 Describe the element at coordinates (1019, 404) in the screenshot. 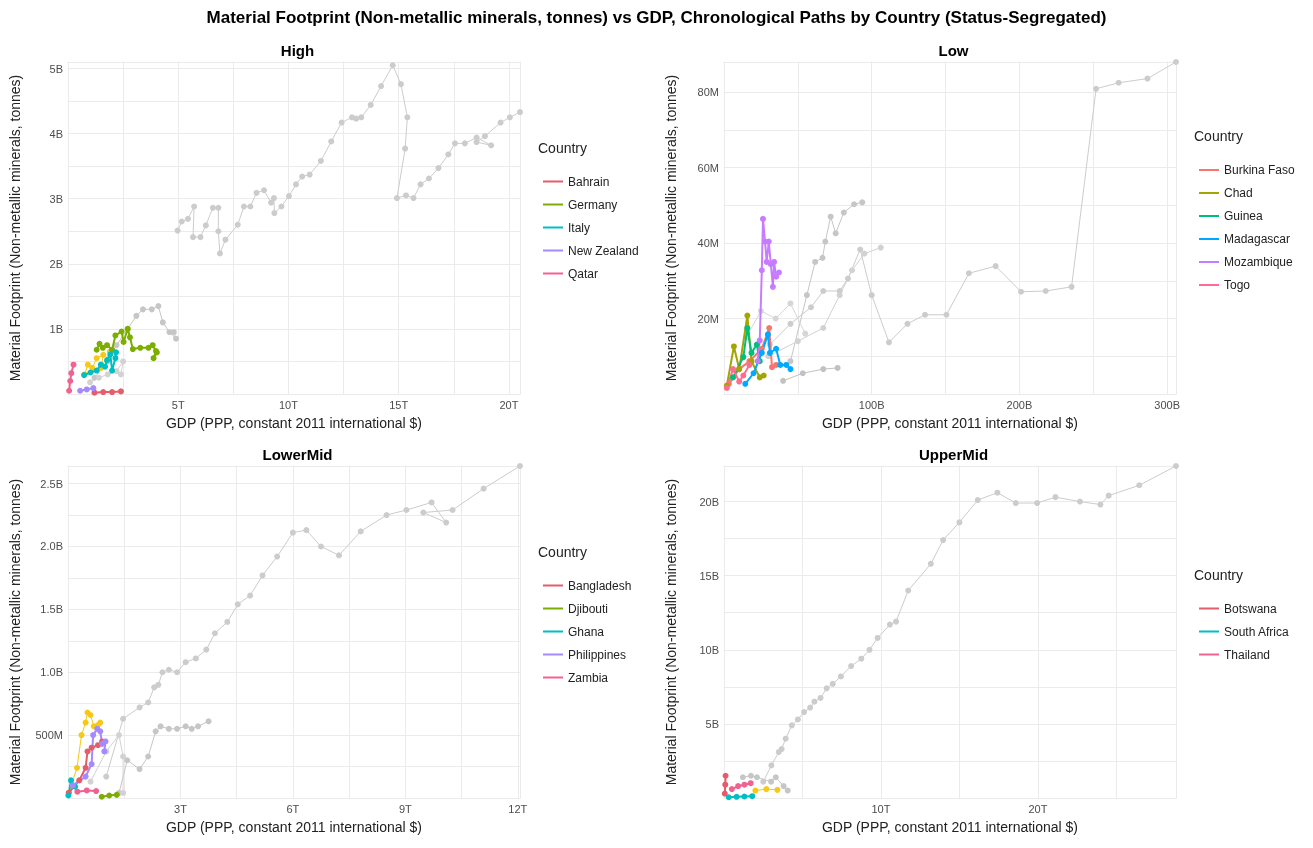

I see `x-tick-label: 200B` at that location.